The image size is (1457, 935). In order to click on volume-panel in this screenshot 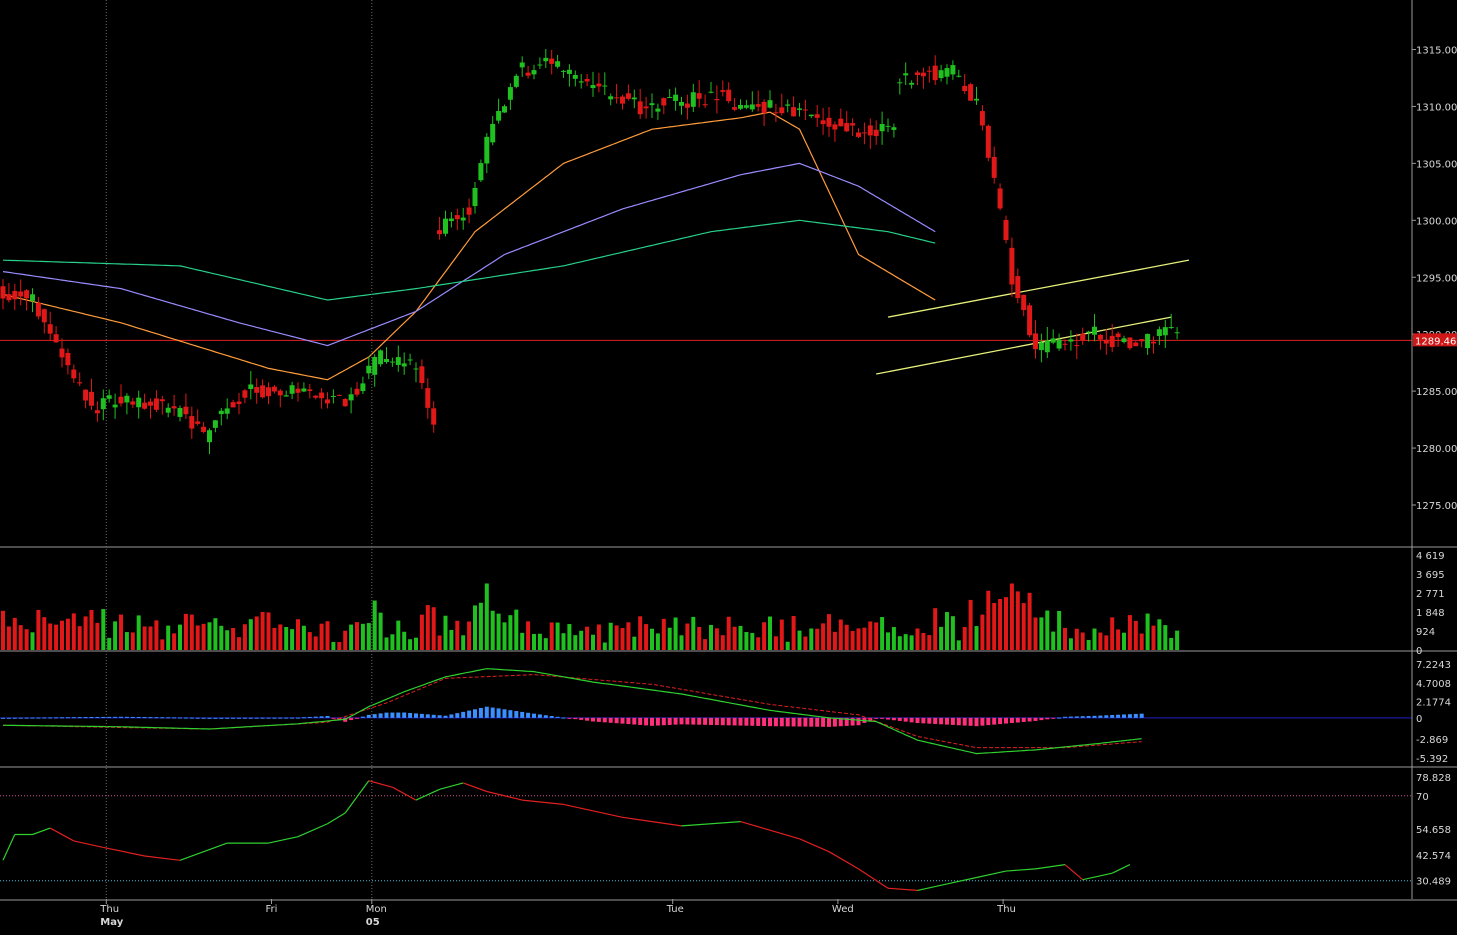, I will do `click(590, 616)`.